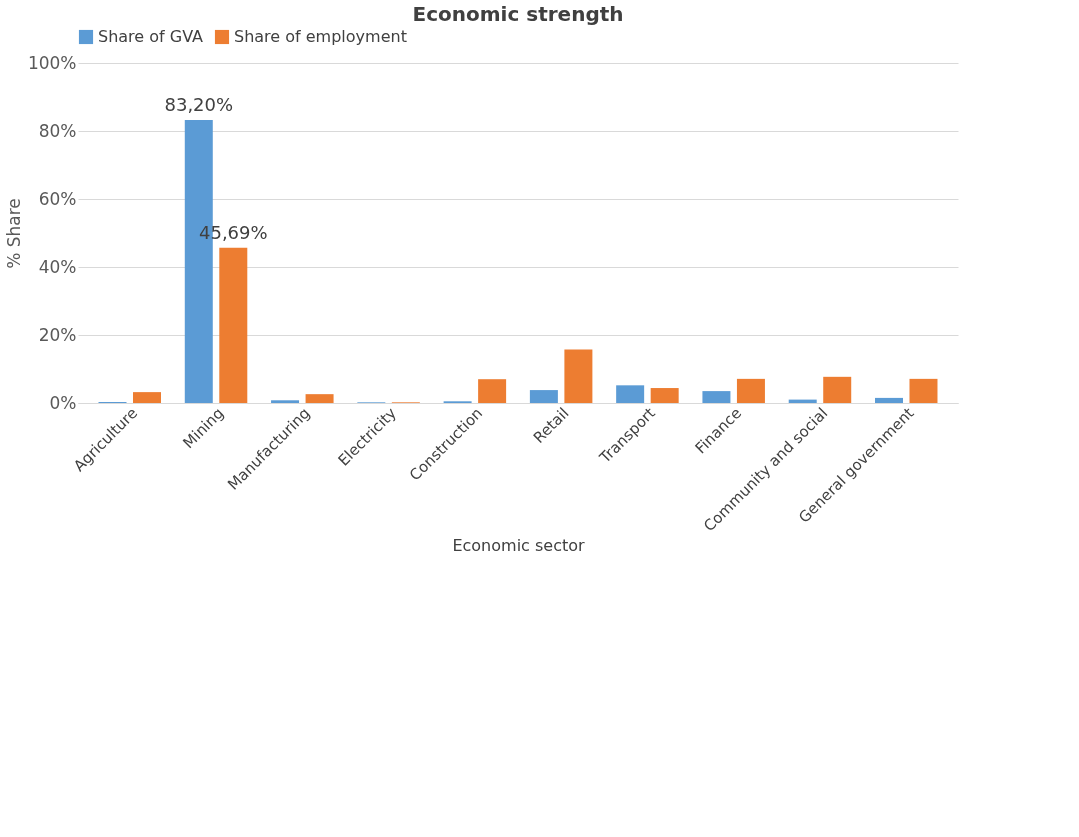 This screenshot has width=1079, height=837. Describe the element at coordinates (320, 36) in the screenshot. I see `legend-label: Share of employment` at that location.